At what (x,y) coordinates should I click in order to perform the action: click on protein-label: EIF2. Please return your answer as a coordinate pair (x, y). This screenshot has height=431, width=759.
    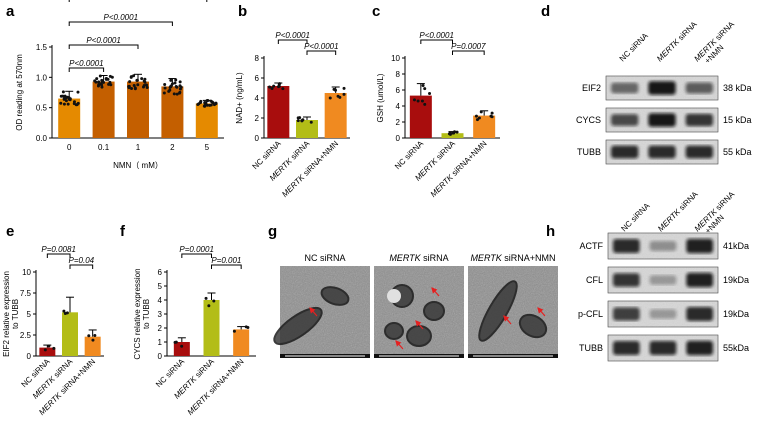
    Looking at the image, I should click on (591, 88).